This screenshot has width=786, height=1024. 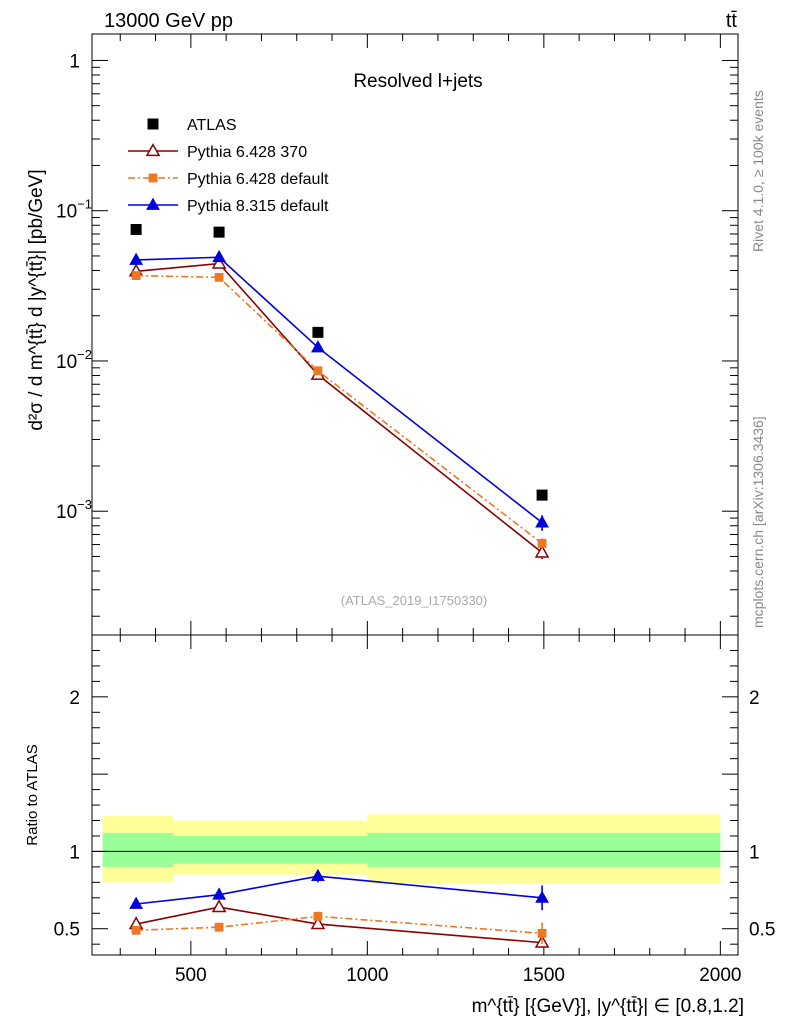 What do you see at coordinates (32, 794) in the screenshot?
I see `ratio-y-axis-label: Ratio to ATLAS` at bounding box center [32, 794].